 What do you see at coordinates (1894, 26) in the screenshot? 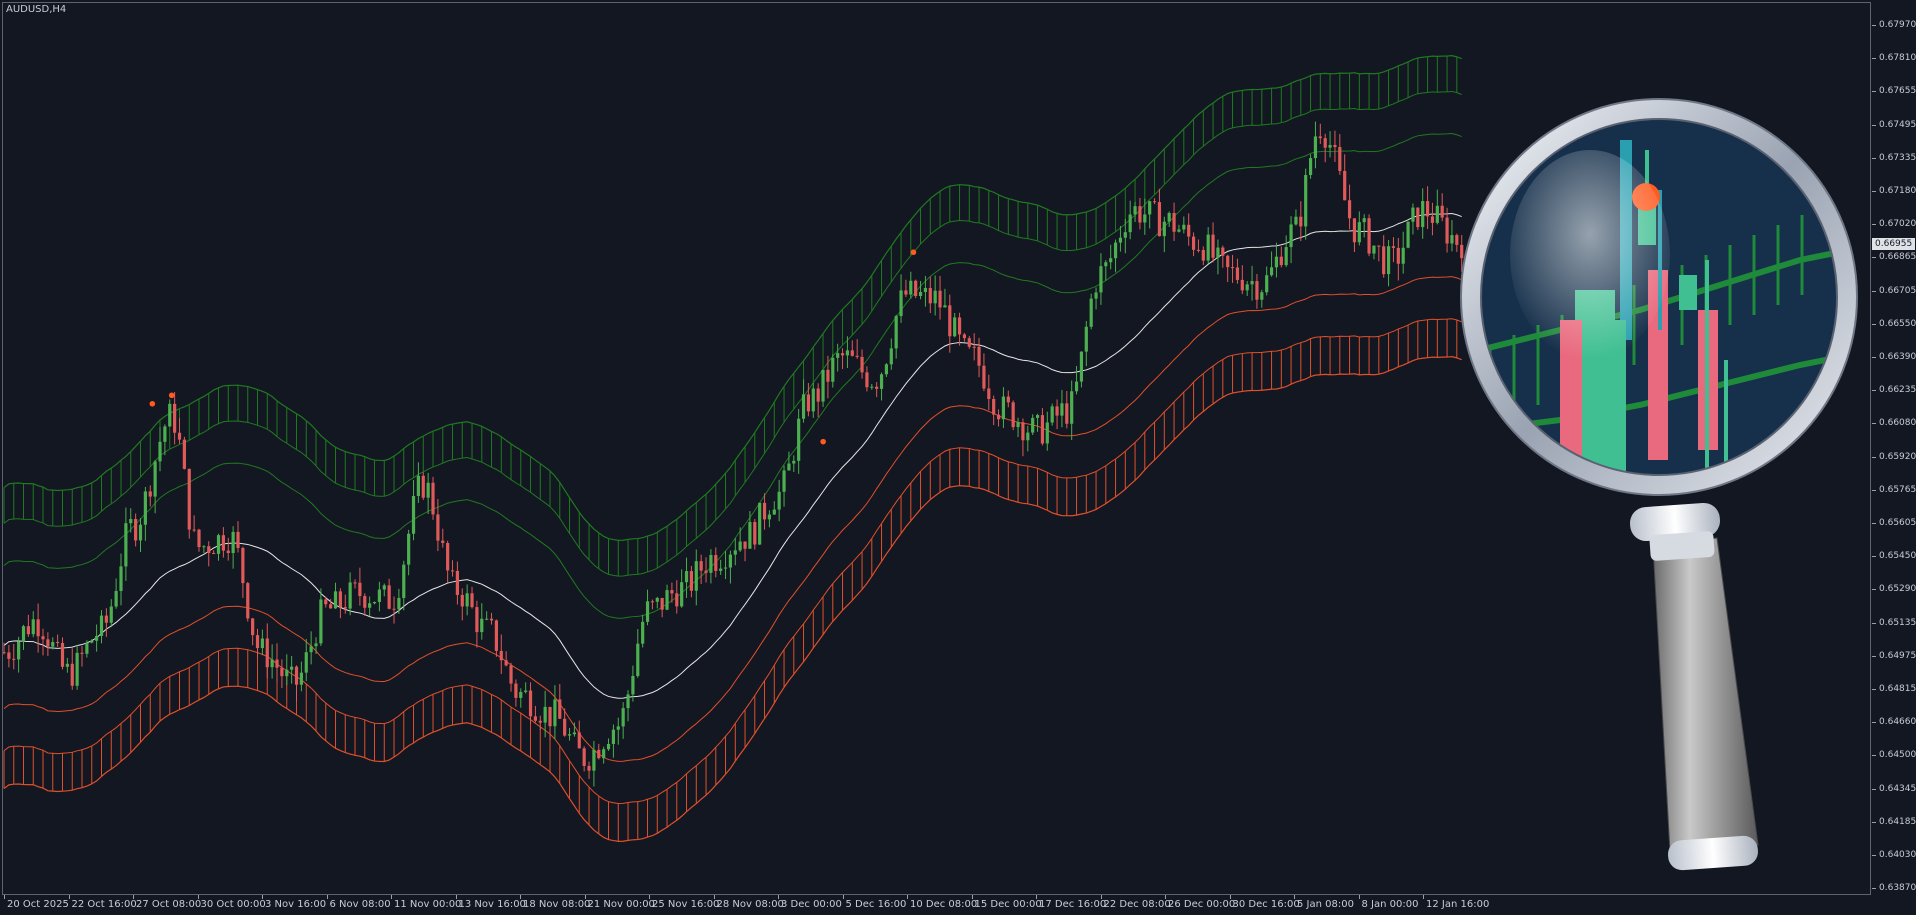
I see `price-axis-tick: 0.67970` at bounding box center [1894, 26].